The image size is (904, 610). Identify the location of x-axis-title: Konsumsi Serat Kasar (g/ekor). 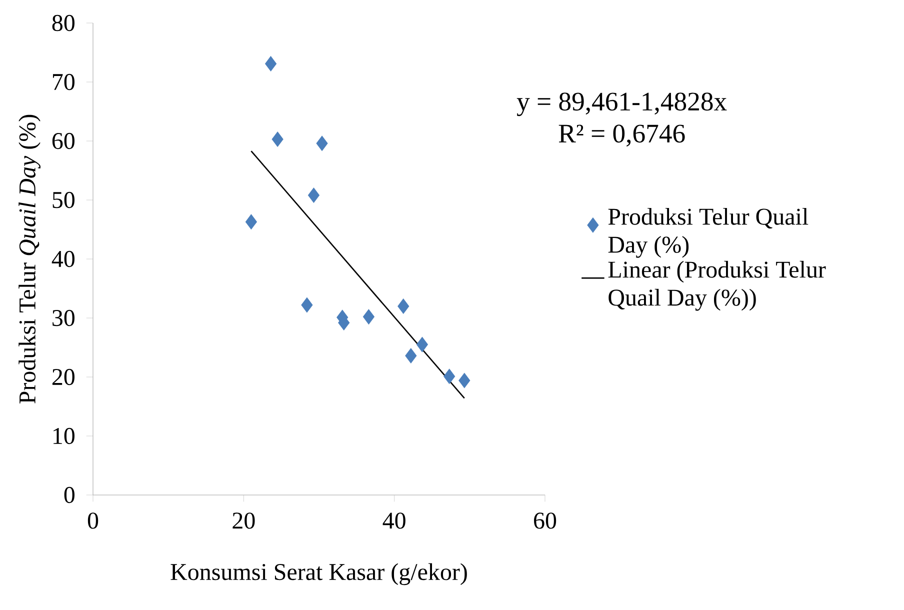
(318, 574).